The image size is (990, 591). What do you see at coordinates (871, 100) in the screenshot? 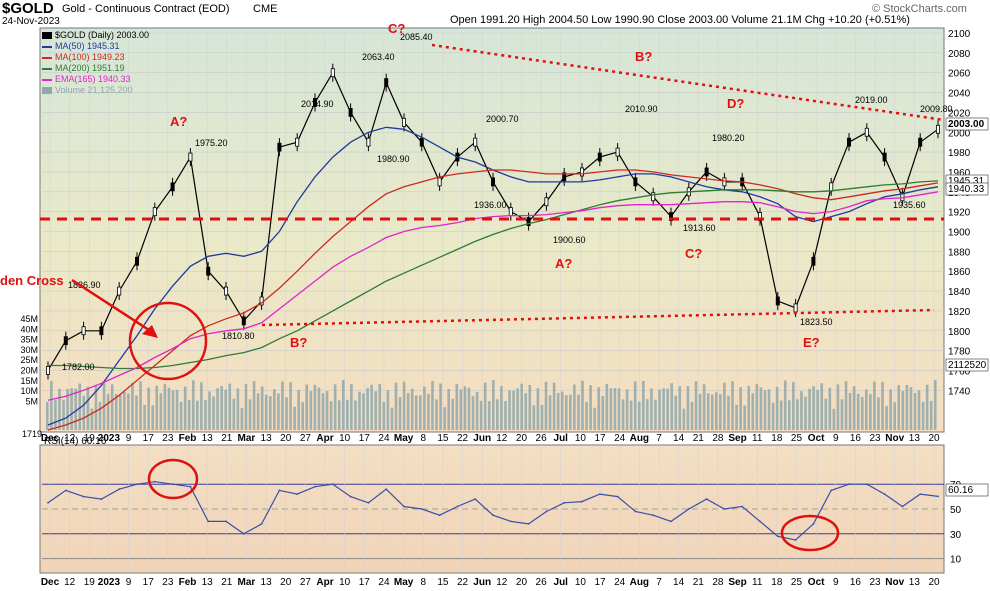
I see `price-annotation: 2019.00` at bounding box center [871, 100].